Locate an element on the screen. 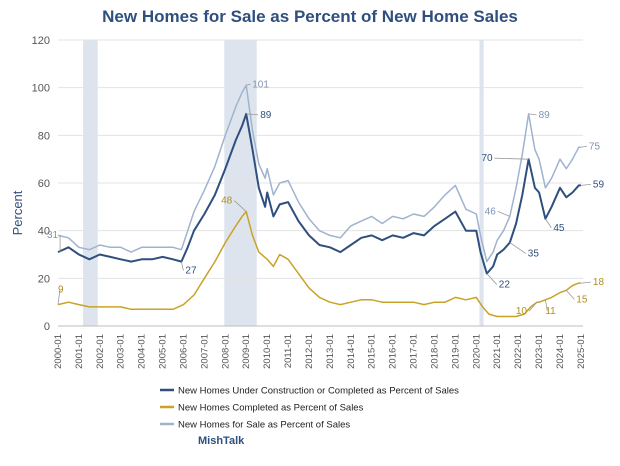 The height and width of the screenshot is (466, 620). x-tick-label: 2021-01 is located at coordinates (497, 351).